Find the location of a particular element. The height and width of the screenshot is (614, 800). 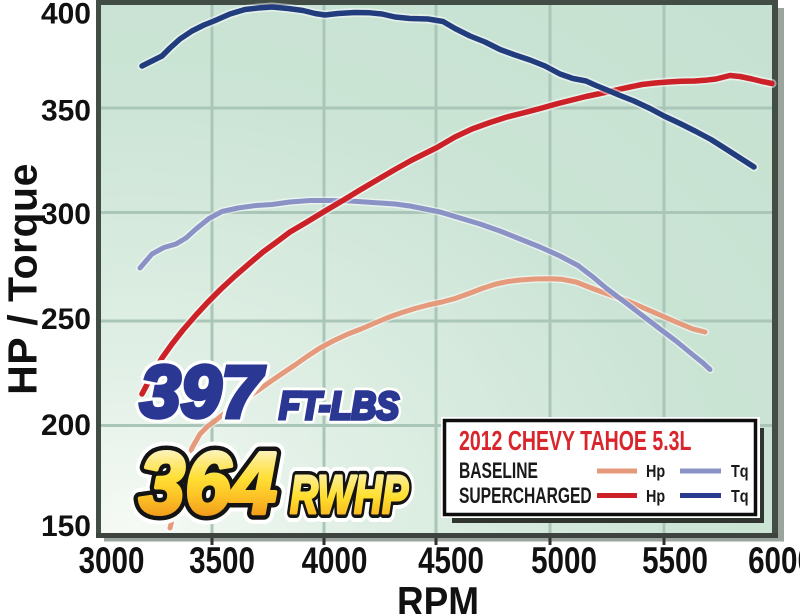

svg-text: 397 is located at coordinates (202, 392).